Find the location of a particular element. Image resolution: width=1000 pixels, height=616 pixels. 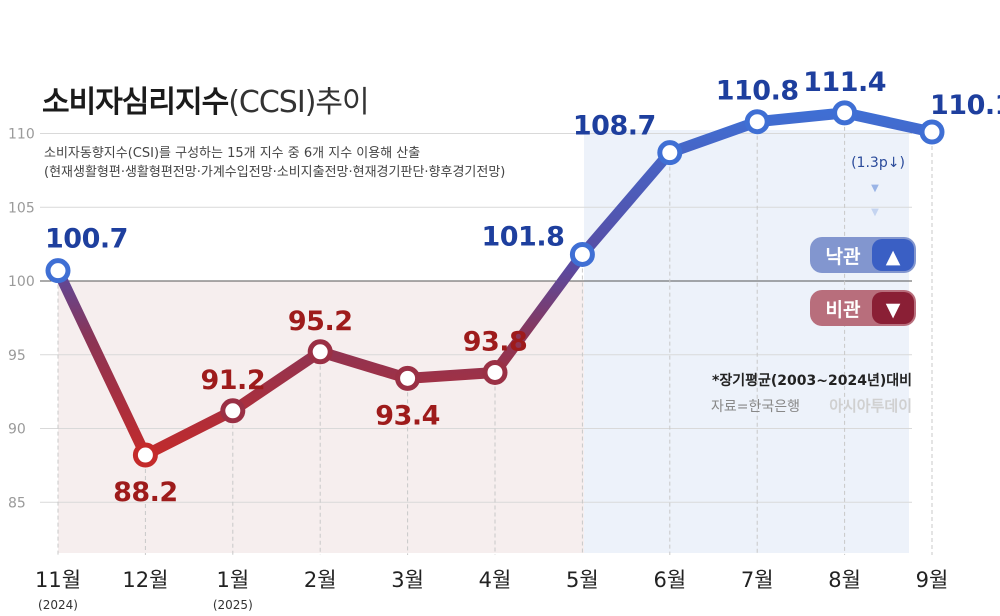

data-label: 100.7 is located at coordinates (86, 239).